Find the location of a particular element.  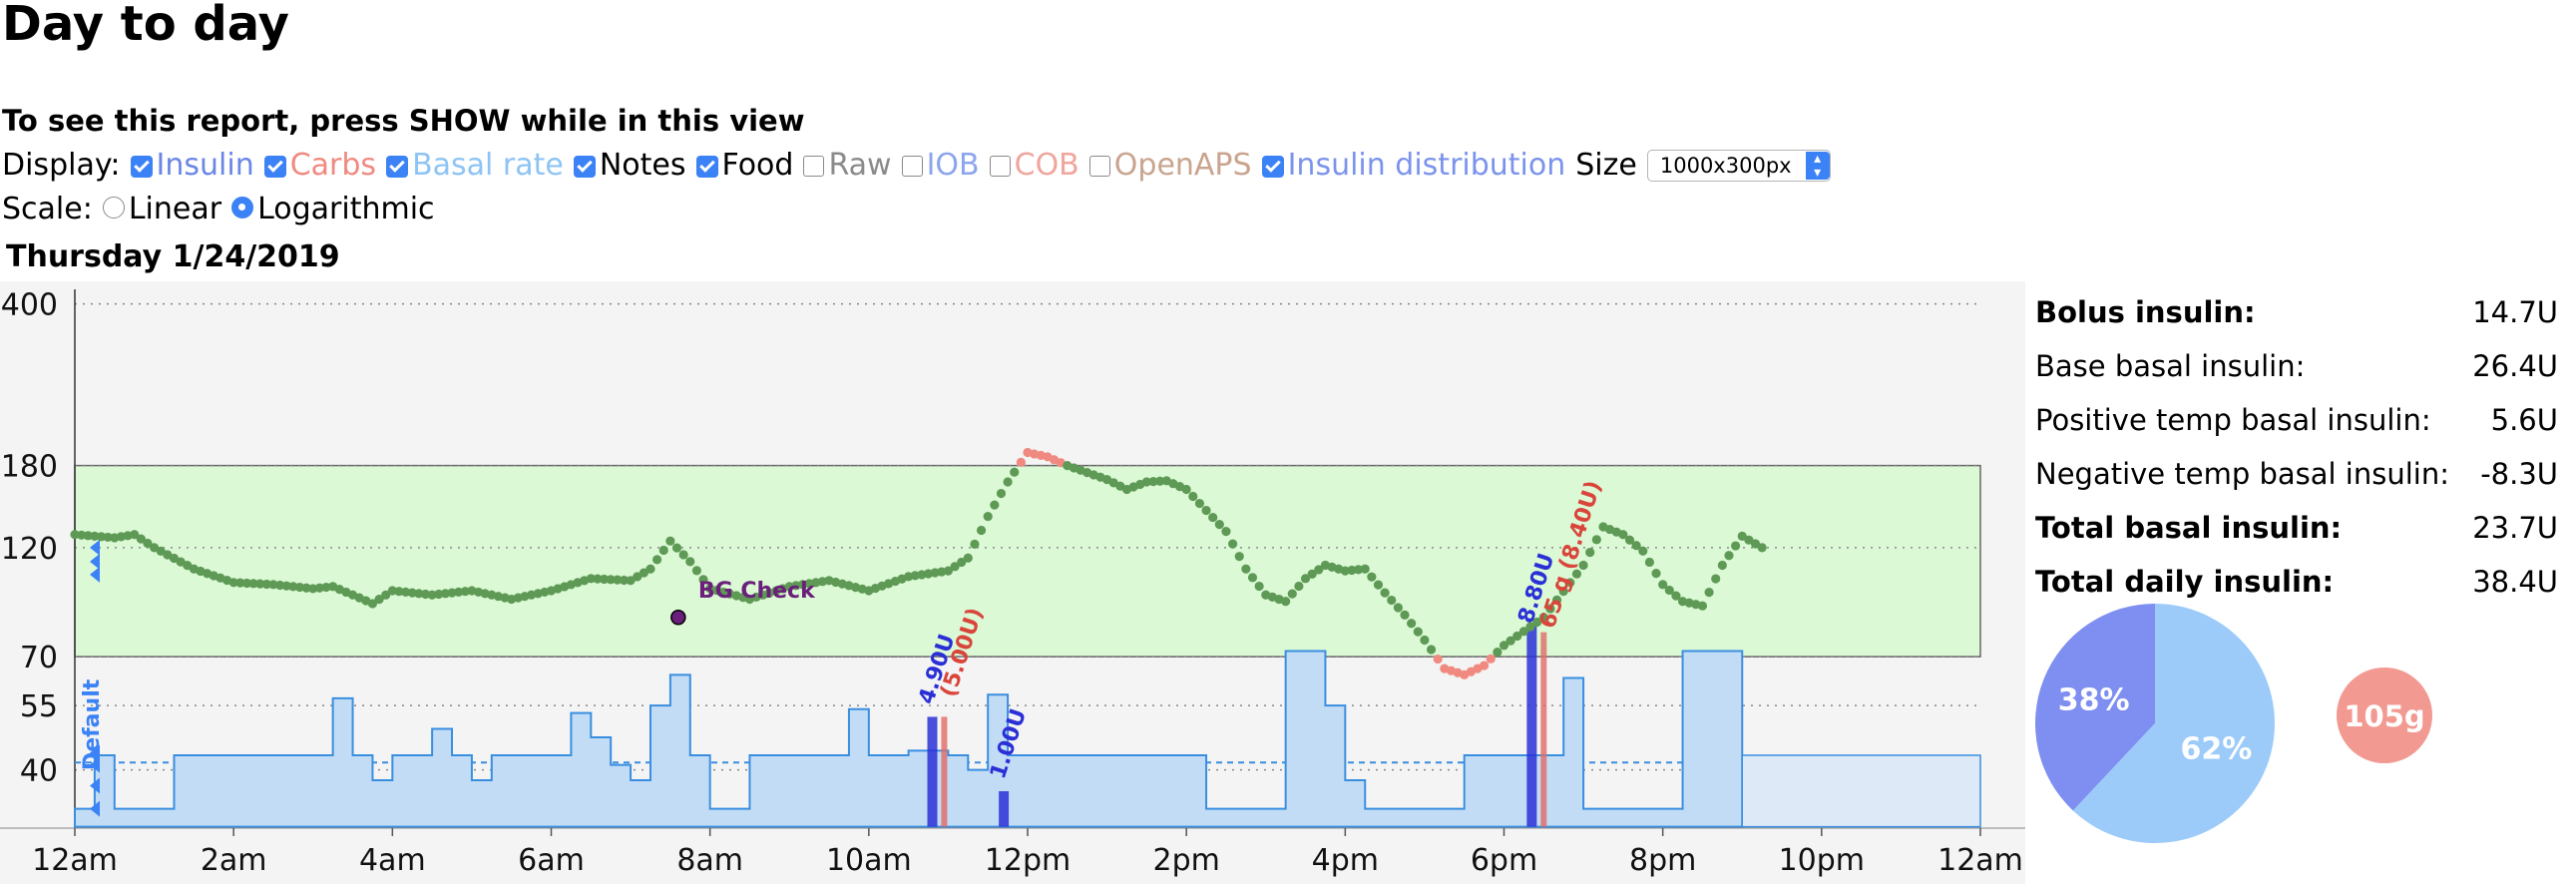

linear-label: Linear is located at coordinates (175, 209).